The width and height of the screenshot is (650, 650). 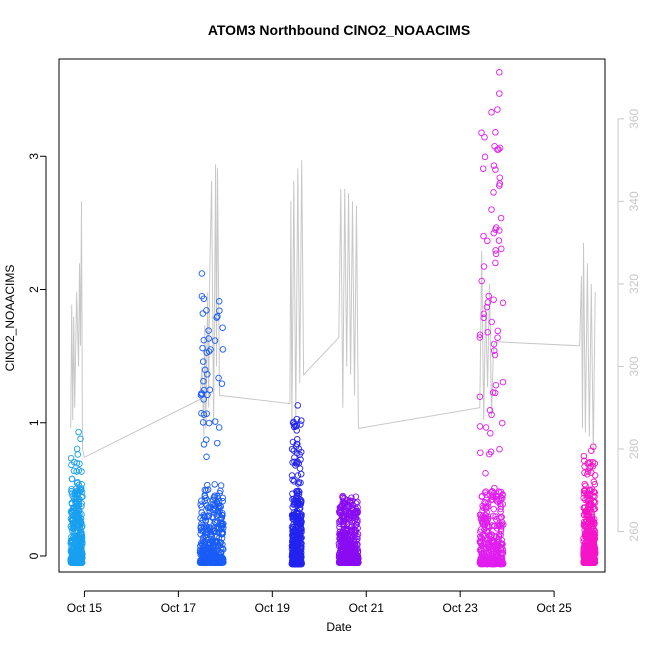 What do you see at coordinates (634, 449) in the screenshot?
I see `y2-tick-label: 280` at bounding box center [634, 449].